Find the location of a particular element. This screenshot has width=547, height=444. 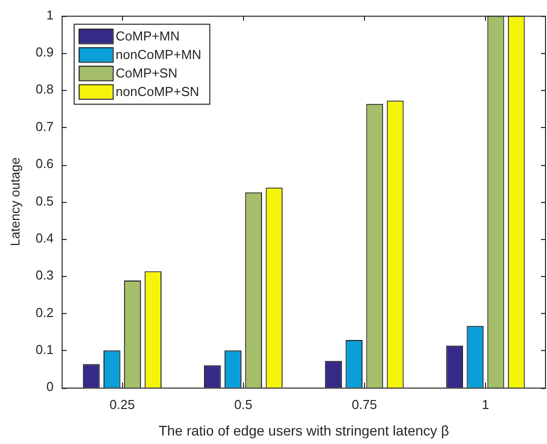

y-tick-label: 0.7 is located at coordinates (45, 126).